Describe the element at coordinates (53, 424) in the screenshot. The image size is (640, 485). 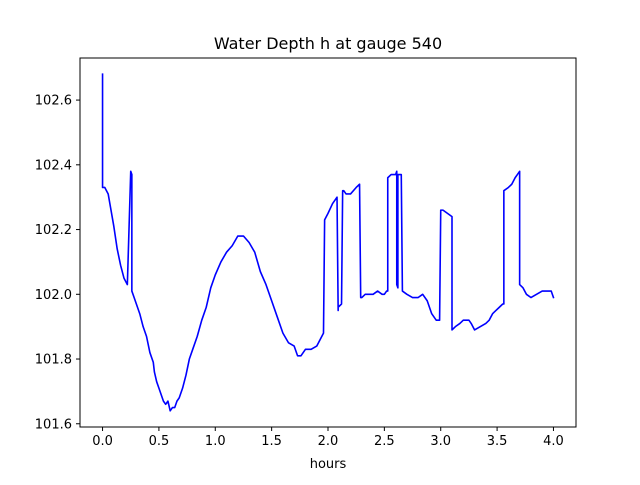
I see `y-tick-label: 101.6` at that location.